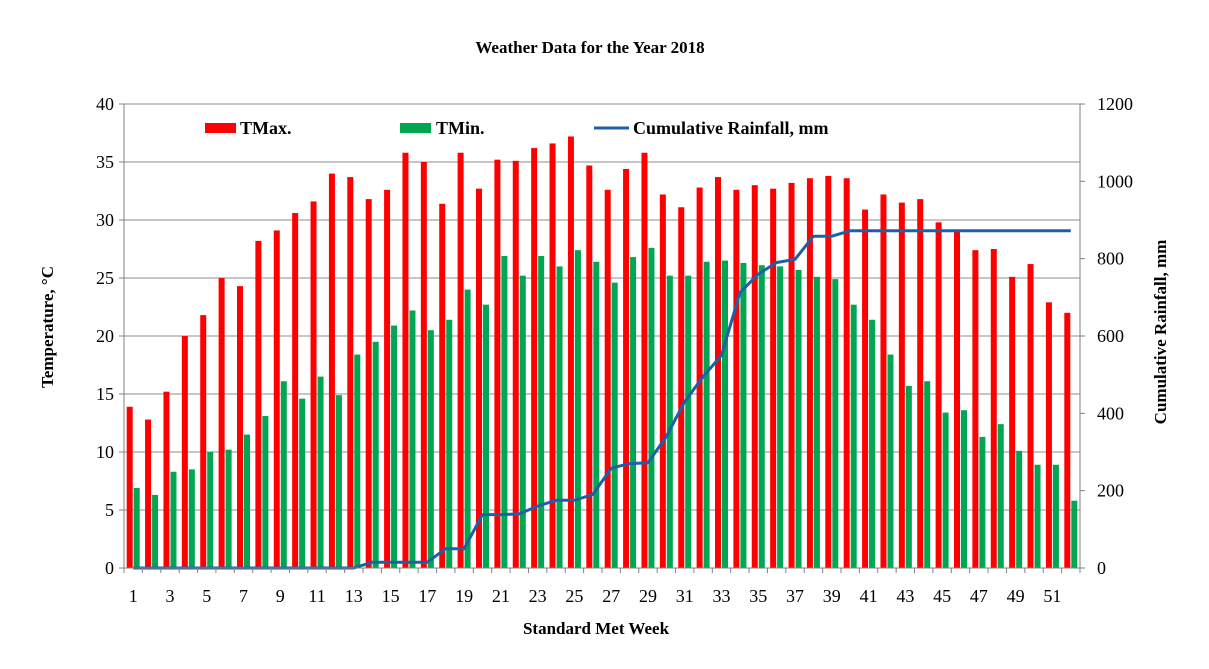 This screenshot has height=669, width=1209. Describe the element at coordinates (574, 596) in the screenshot. I see `x-tick-label: 25` at that location.